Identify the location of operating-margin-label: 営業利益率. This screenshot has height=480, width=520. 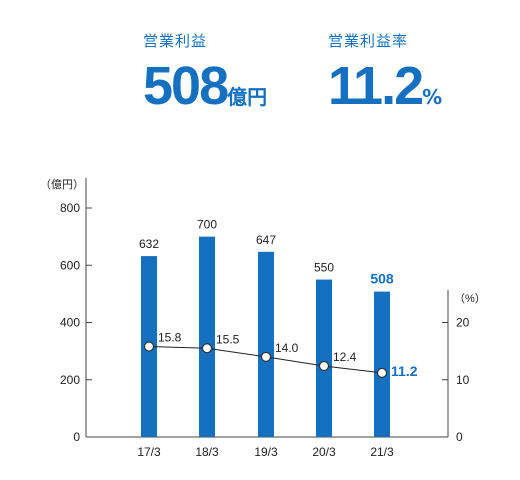
(368, 41).